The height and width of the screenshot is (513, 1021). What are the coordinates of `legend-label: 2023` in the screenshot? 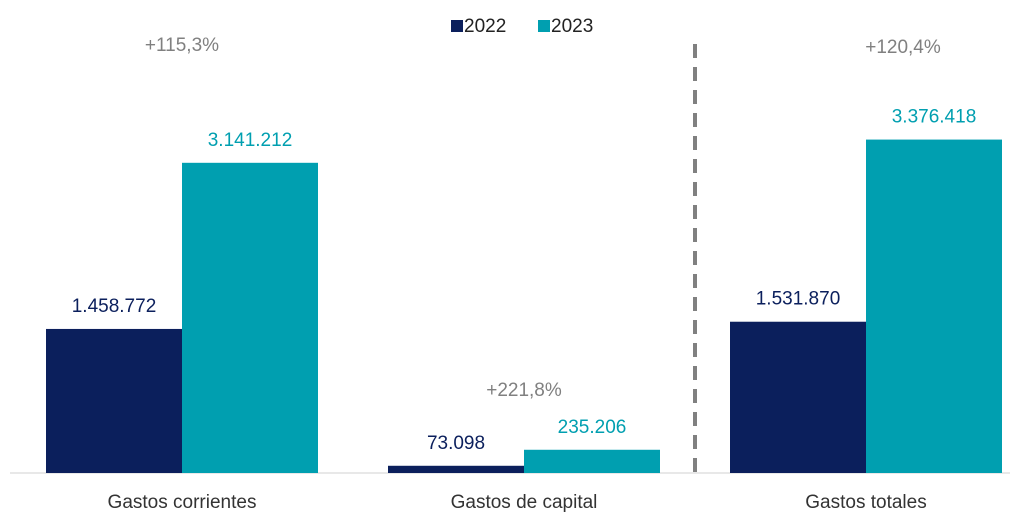 It's located at (572, 26).